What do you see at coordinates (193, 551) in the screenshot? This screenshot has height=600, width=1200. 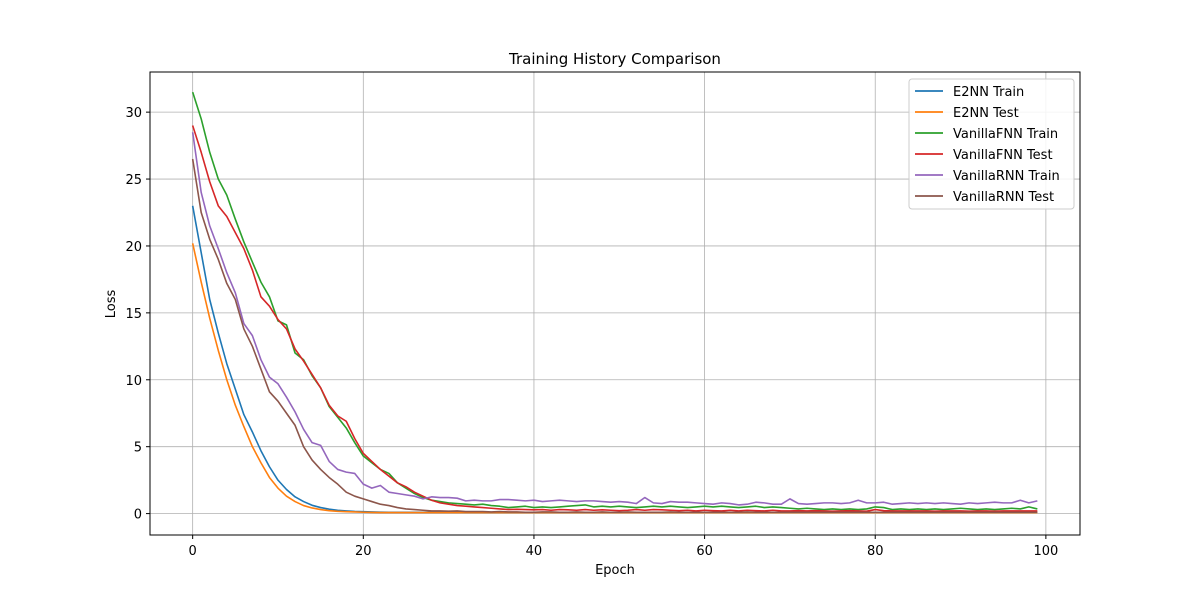 I see `x-tick-label: 0` at bounding box center [193, 551].